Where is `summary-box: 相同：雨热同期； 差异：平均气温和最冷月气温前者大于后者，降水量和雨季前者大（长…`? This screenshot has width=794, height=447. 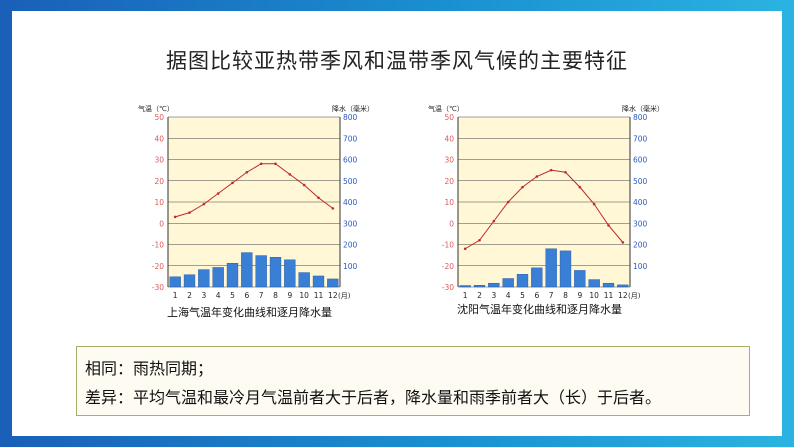 summary-box: 相同：雨热同期； 差异：平均气温和最冷月气温前者大于后者，降水量和雨季前者大（长… is located at coordinates (413, 381).